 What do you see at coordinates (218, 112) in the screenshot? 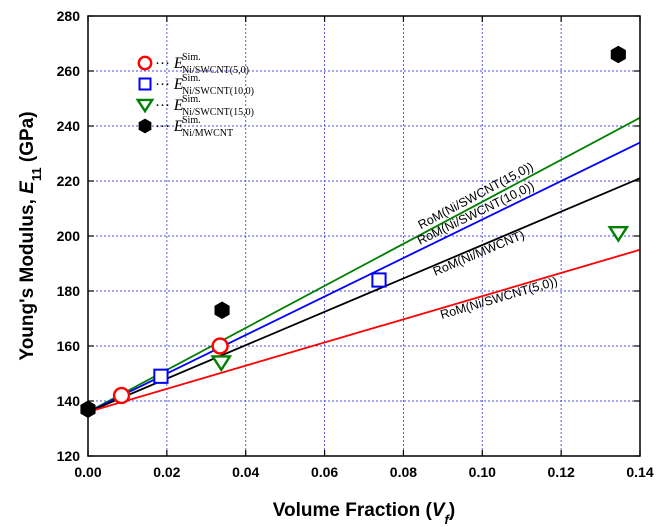
I see `legend-subscript: Ni/SWCNT(15,0)` at bounding box center [218, 112].